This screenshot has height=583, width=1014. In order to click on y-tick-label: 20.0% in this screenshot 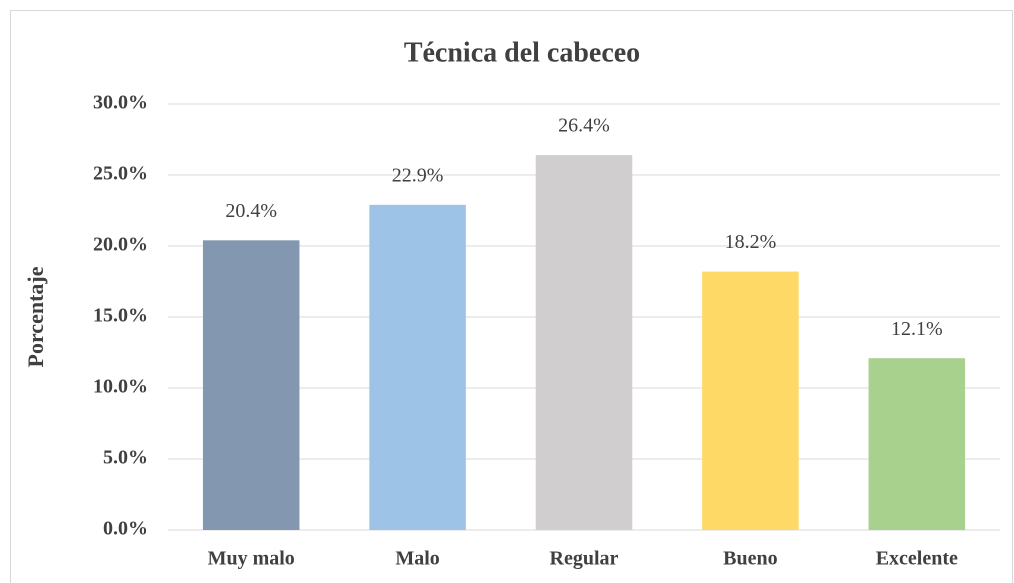, I will do `click(120, 245)`.